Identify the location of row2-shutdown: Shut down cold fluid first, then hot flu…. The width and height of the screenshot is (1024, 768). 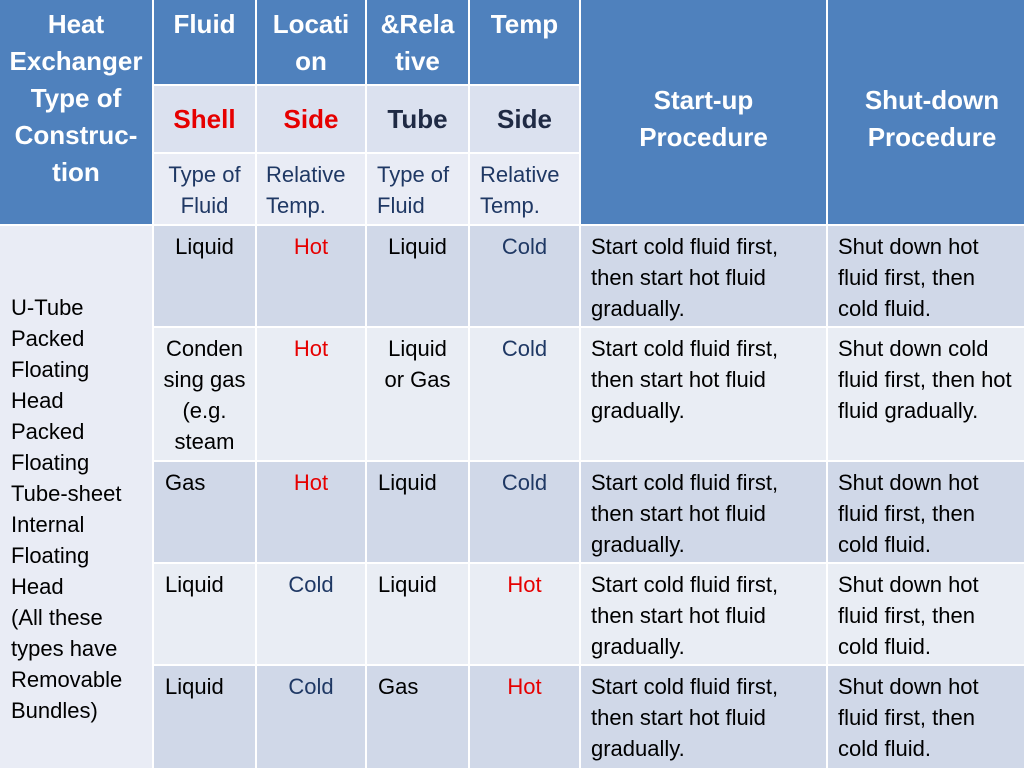
(926, 394).